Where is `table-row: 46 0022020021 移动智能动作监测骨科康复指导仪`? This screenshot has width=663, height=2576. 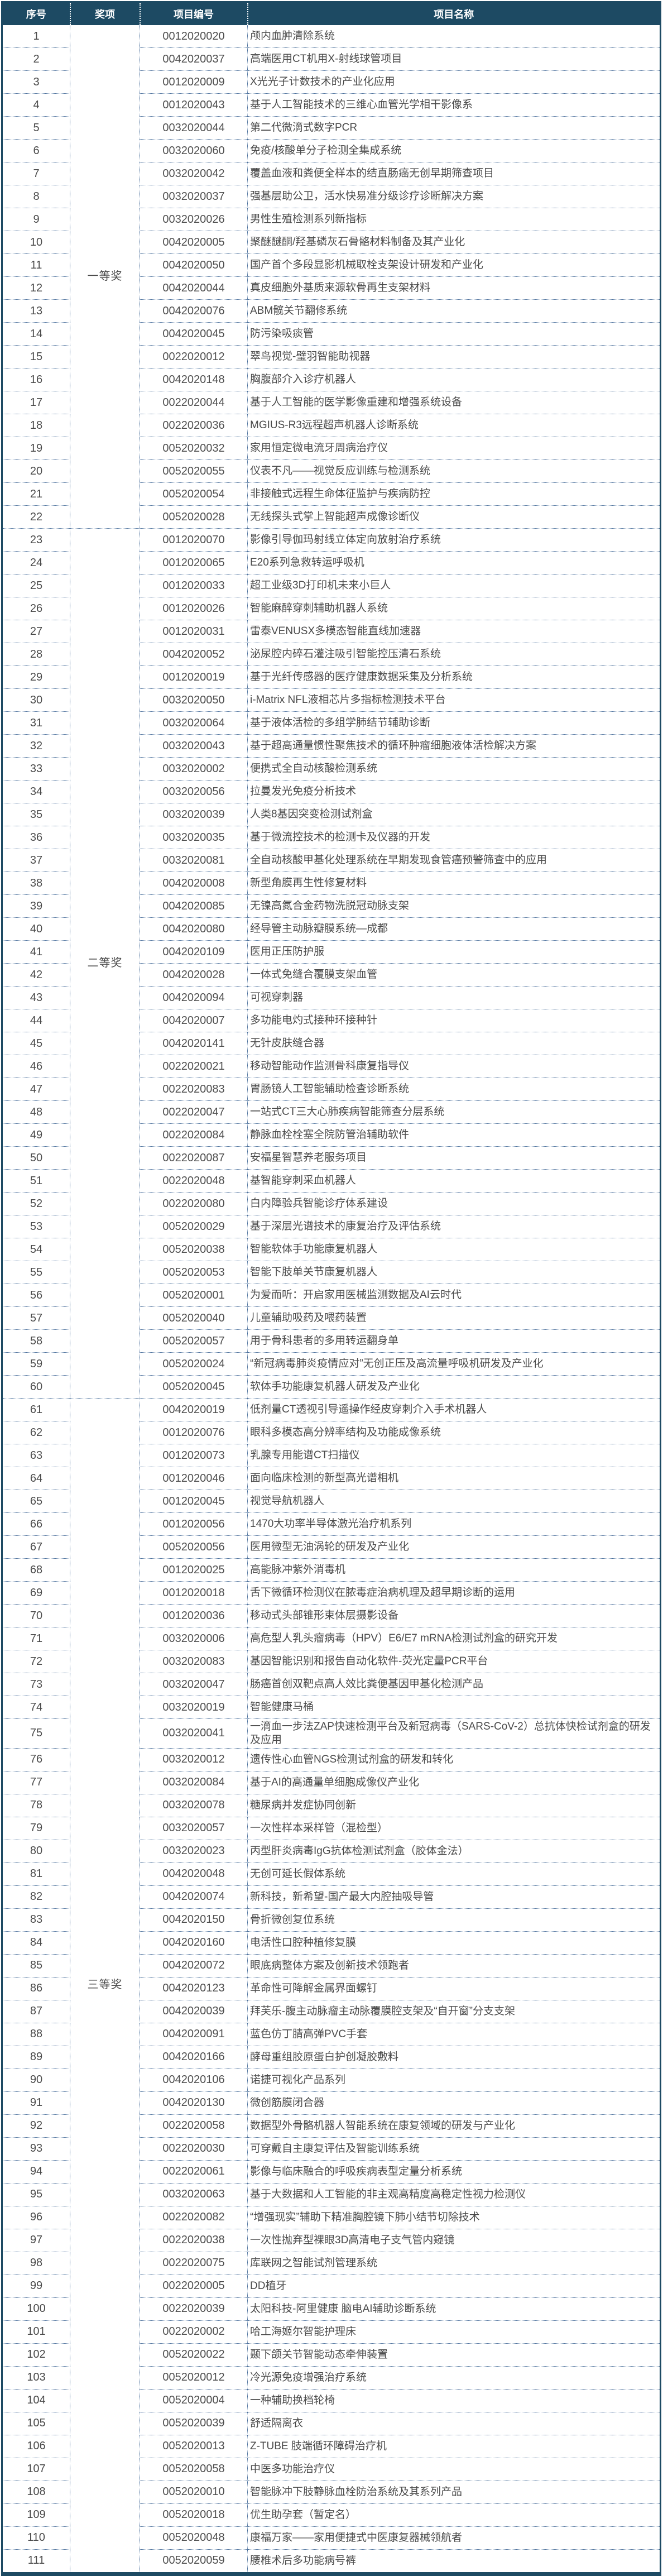 table-row: 46 0022020021 移动智能动作监测骨科康复指导仪 is located at coordinates (331, 1066).